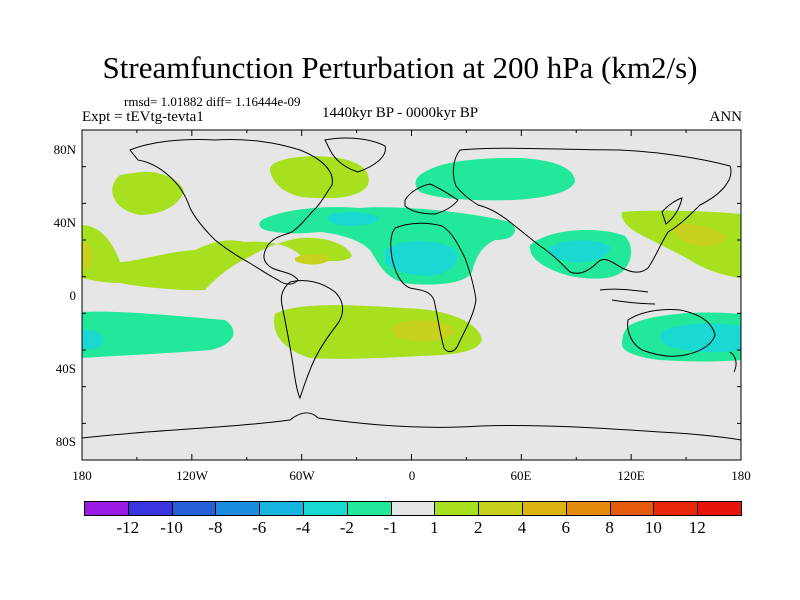  I want to click on colorbar-label: -12, so click(128, 527).